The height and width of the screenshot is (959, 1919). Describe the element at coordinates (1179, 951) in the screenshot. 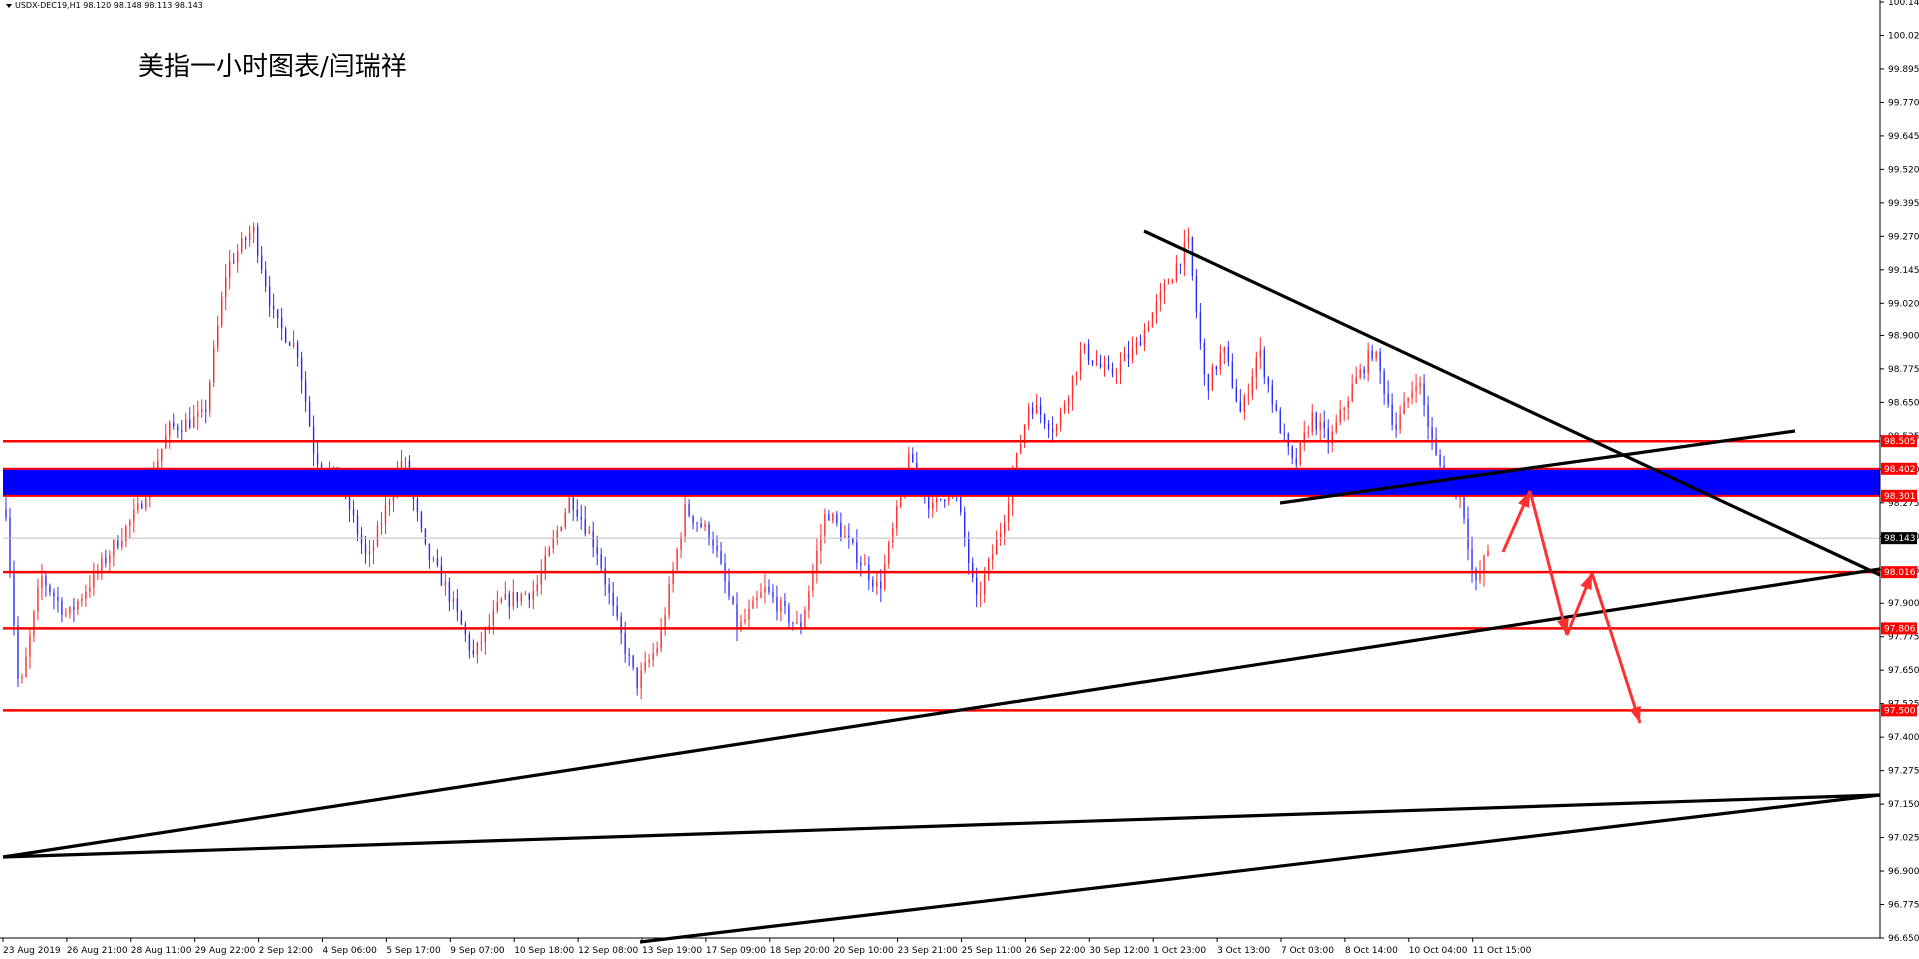

I see `x-tick-label: 1 Oct 23:00` at that location.